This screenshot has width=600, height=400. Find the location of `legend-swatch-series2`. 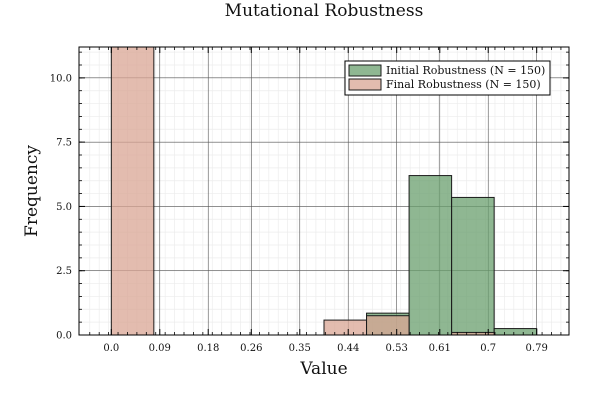

legend-swatch-series2 is located at coordinates (365, 84).